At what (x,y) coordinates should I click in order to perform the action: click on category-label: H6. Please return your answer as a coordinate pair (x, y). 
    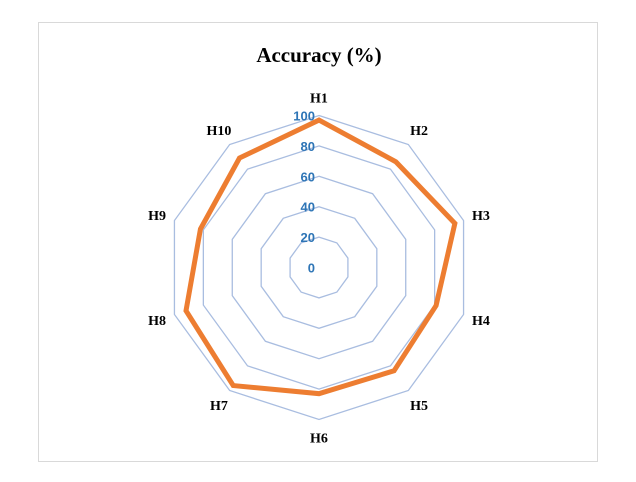
    Looking at the image, I should click on (319, 439).